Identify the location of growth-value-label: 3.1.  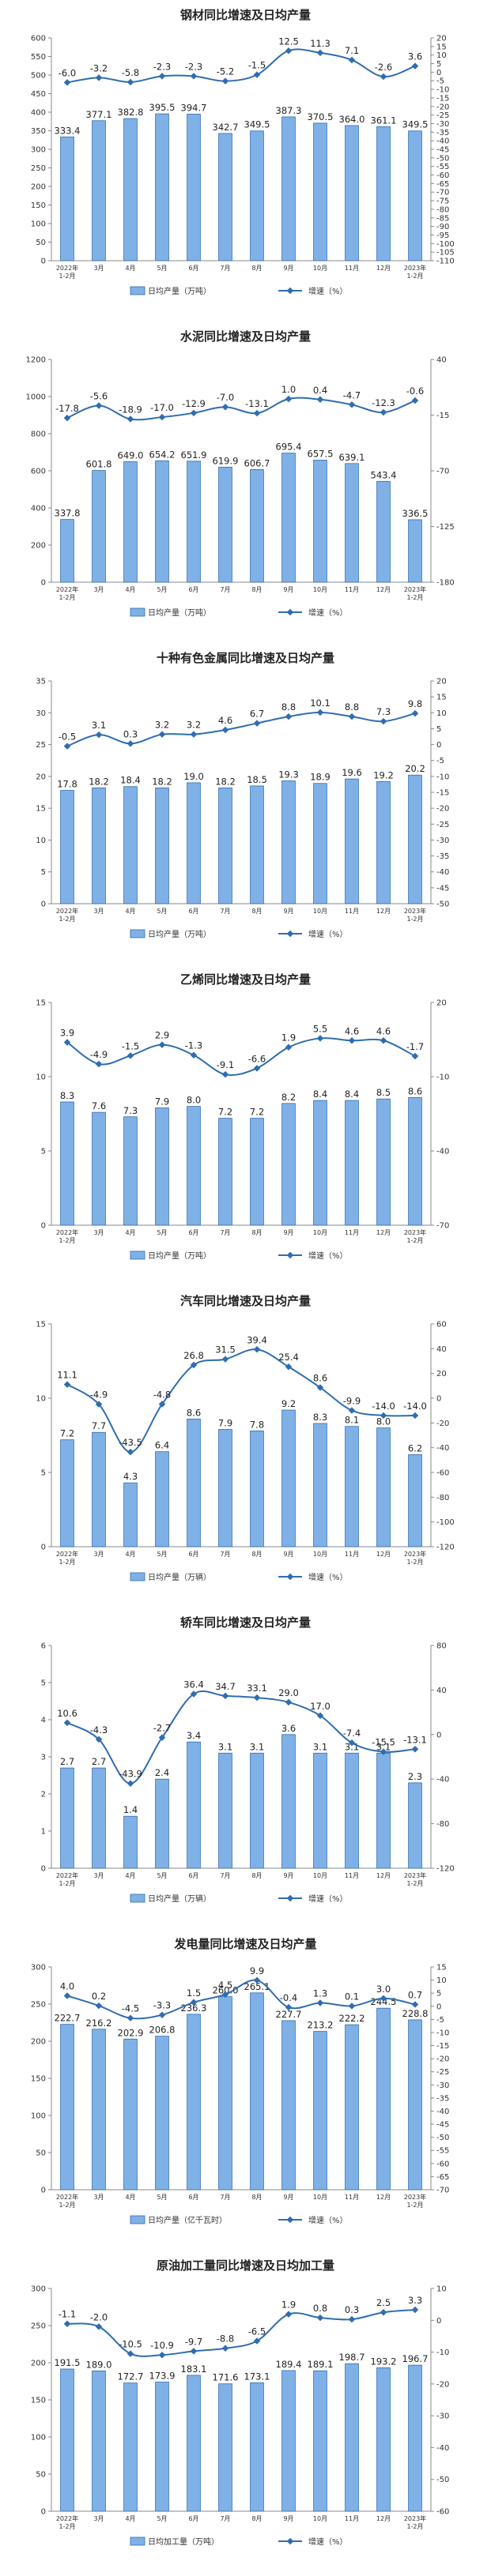
(99, 726).